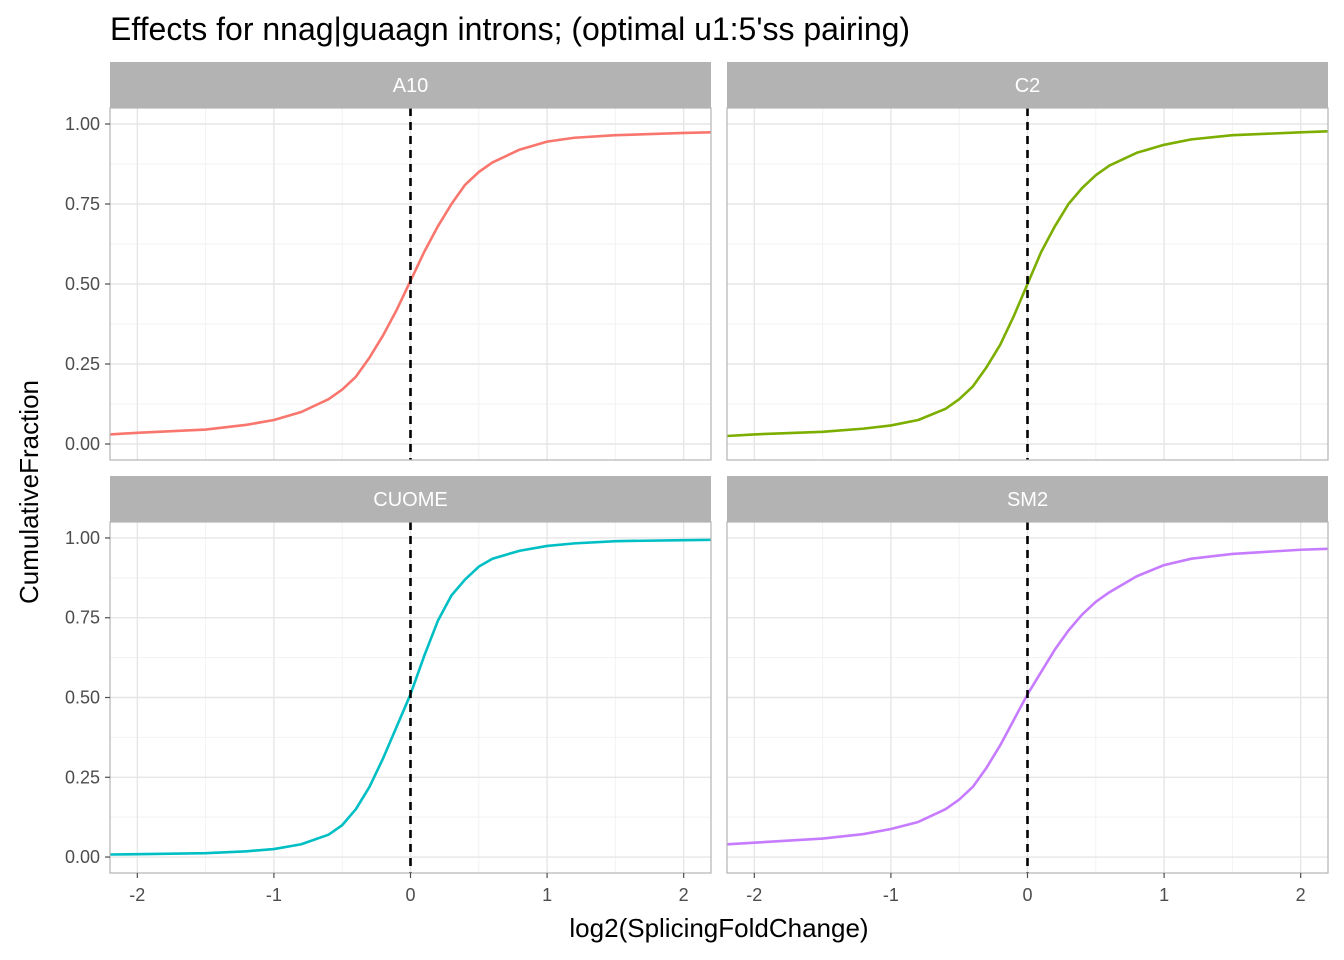 The image size is (1344, 960). I want to click on x-axis-title: log2(SplicingFoldChange), so click(718, 928).